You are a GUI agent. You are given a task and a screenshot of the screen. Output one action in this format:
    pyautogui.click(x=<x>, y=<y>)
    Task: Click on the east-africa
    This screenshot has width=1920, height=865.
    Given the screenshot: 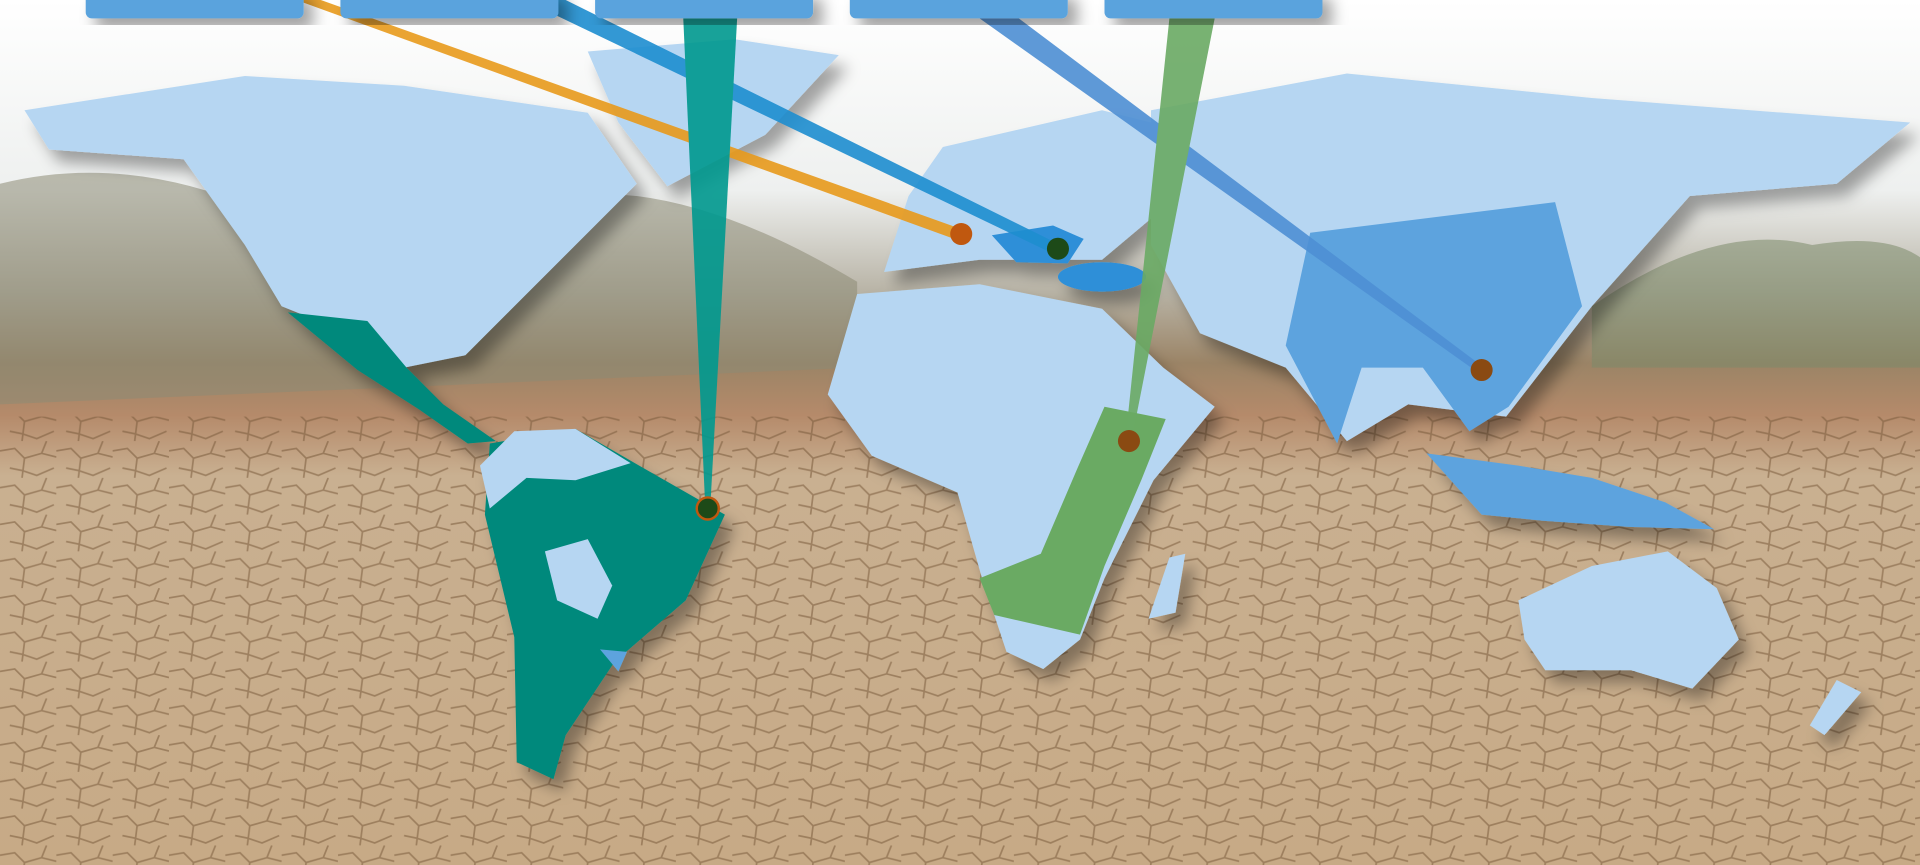 What is the action you would take?
    pyautogui.click(x=1072, y=520)
    